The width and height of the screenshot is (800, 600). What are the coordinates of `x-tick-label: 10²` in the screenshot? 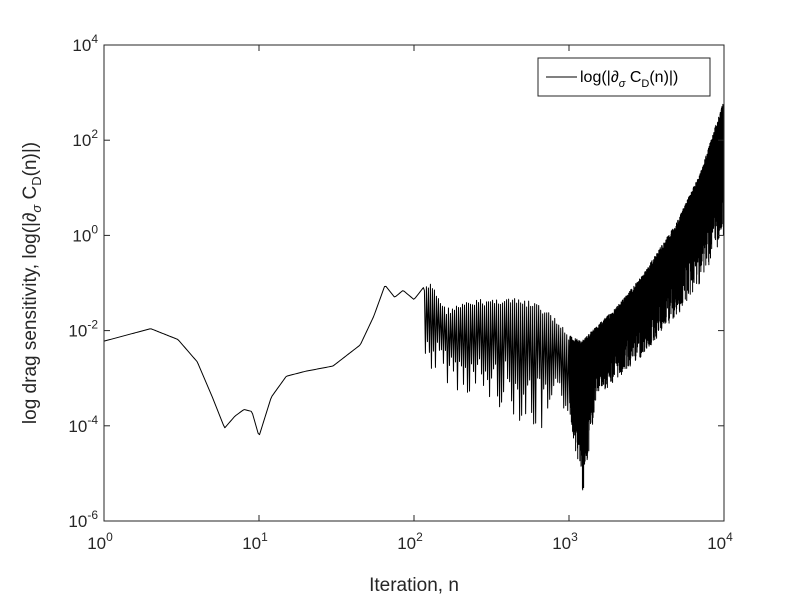 It's located at (410, 541).